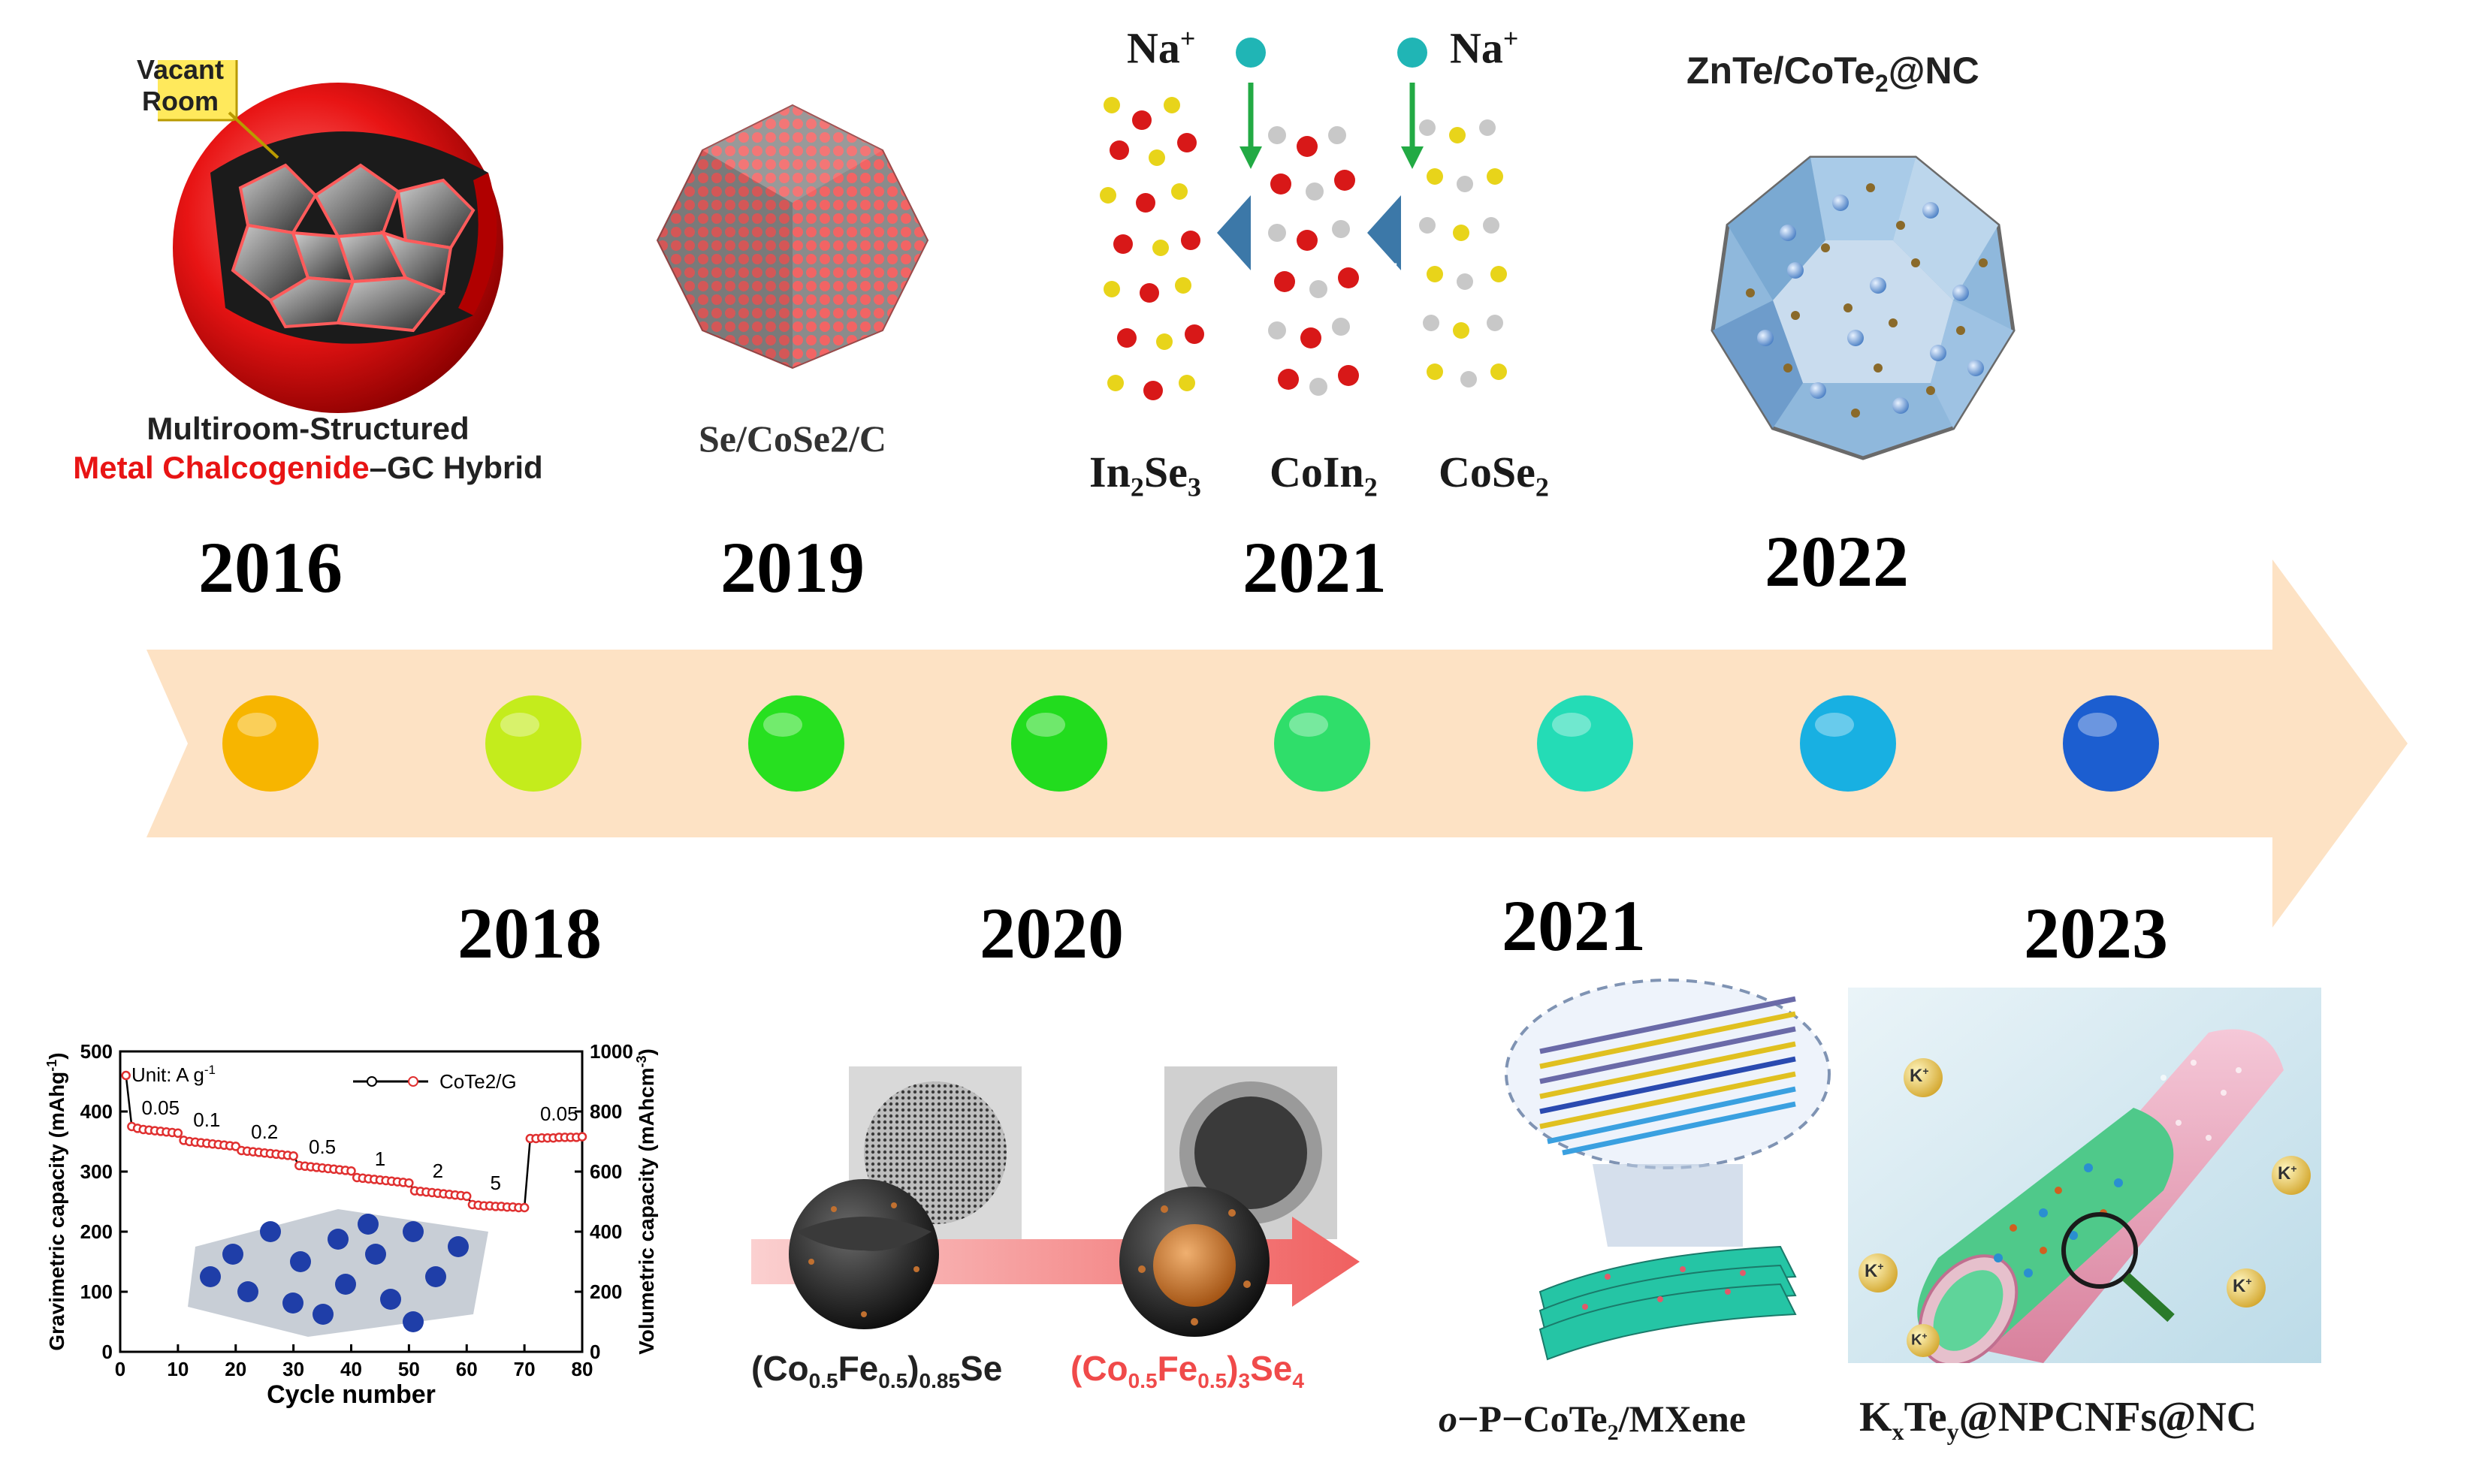 The width and height of the screenshot is (2473, 1484). Describe the element at coordinates (981, 1368) in the screenshot. I see `lab-part: Se` at that location.